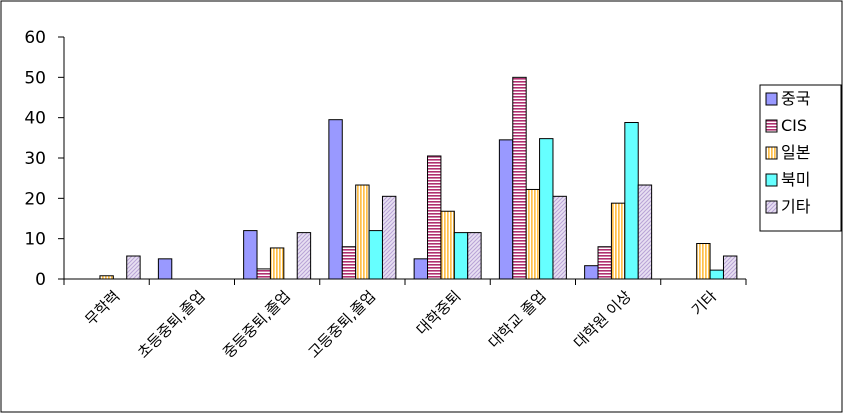 The height and width of the screenshot is (413, 843). What do you see at coordinates (35, 240) in the screenshot?
I see `y-tick-label: 10` at bounding box center [35, 240].